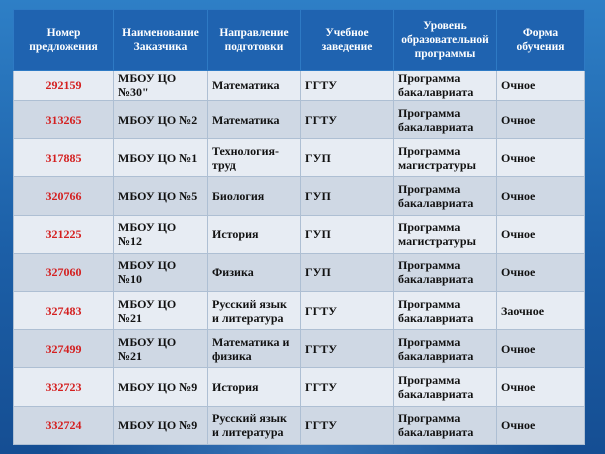 The image size is (605, 454). Describe the element at coordinates (63, 349) in the screenshot. I see `offer-number-cell: 327499` at that location.